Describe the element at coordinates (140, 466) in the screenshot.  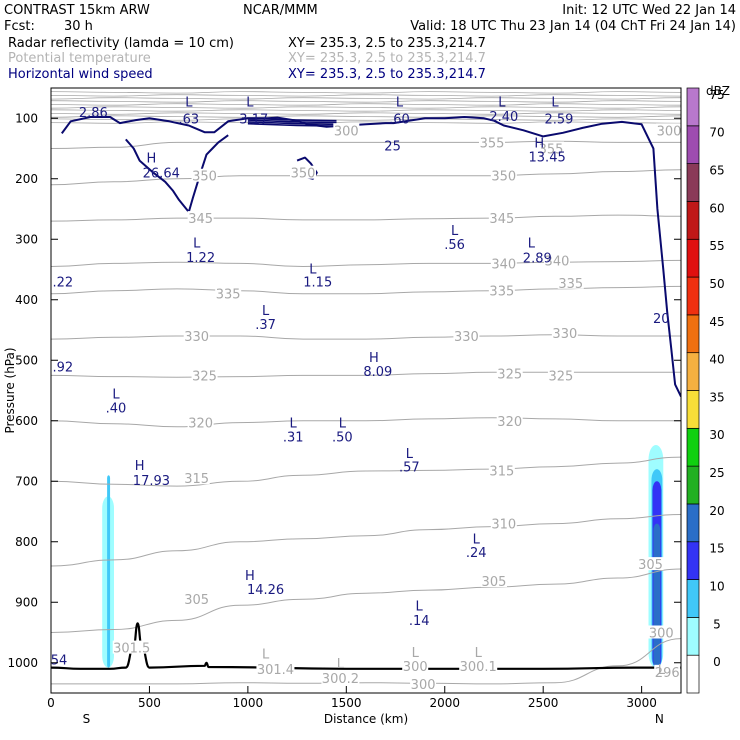
I see `extremum-mark-3: H` at that location.